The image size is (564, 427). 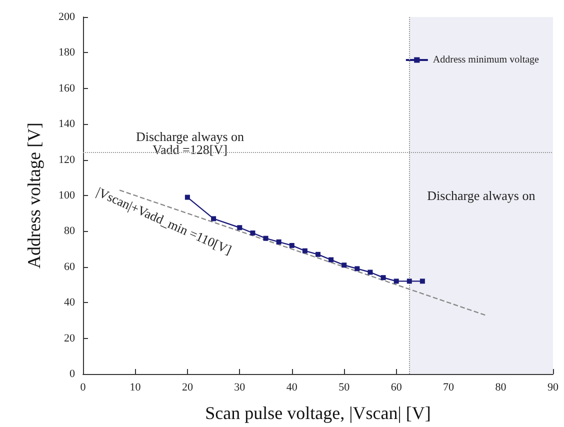 I want to click on y-tick-label: 20, so click(x=70, y=338).